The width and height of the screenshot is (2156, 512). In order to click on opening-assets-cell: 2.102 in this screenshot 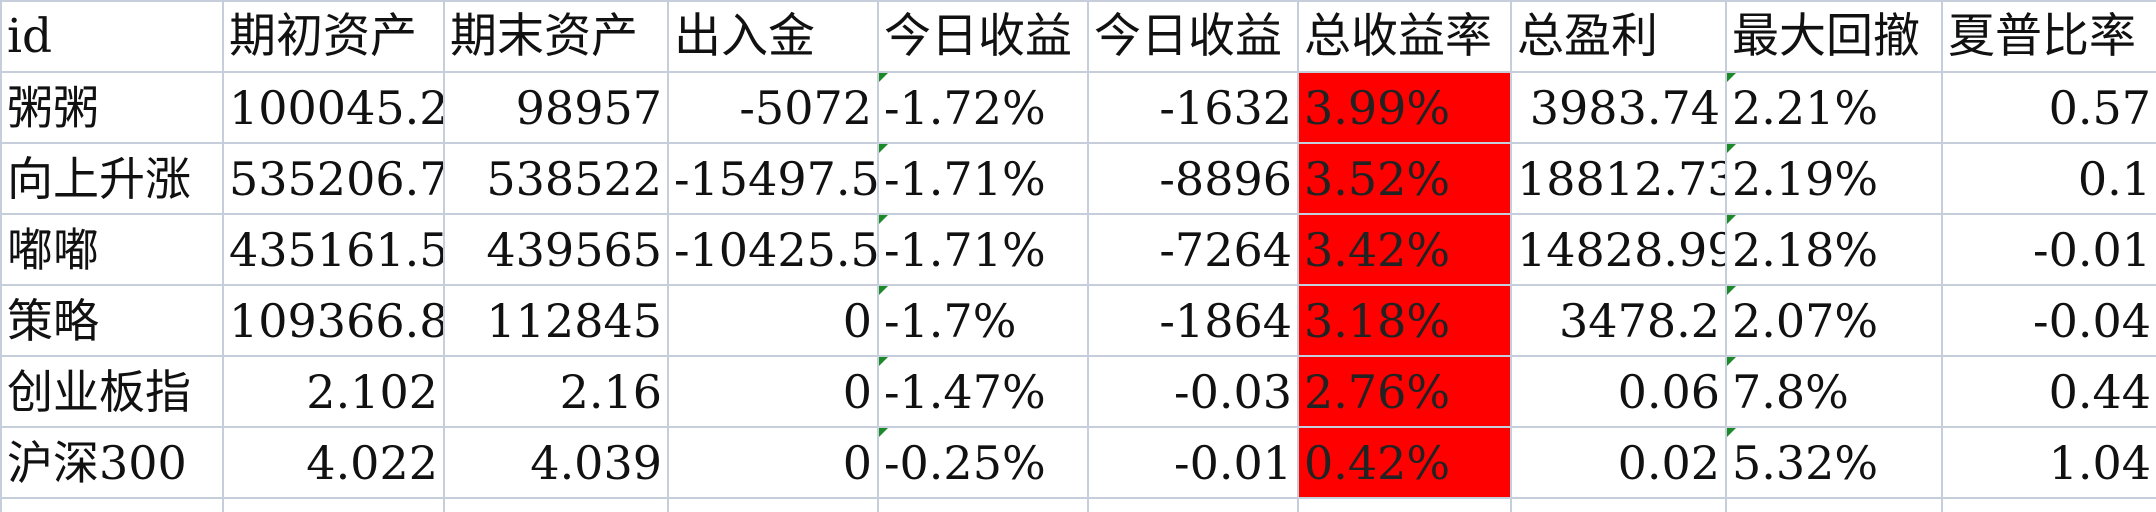, I will do `click(333, 391)`.